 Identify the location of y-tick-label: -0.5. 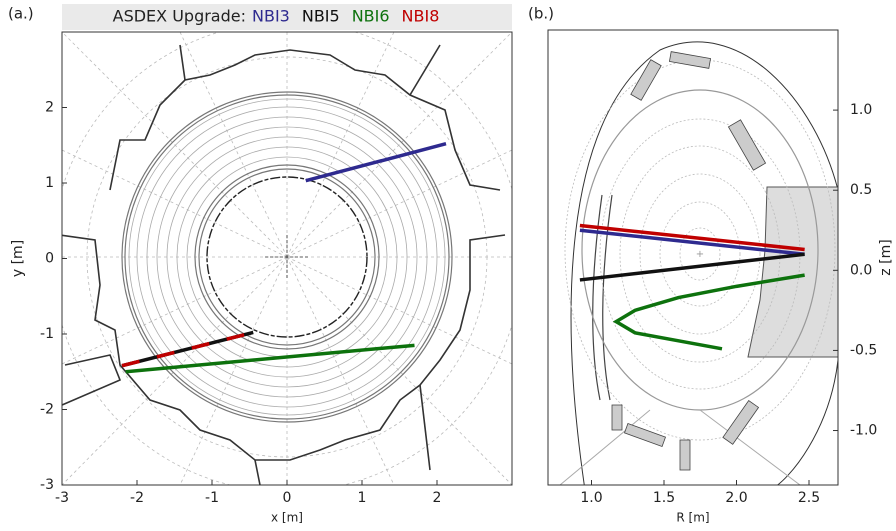
(863, 350).